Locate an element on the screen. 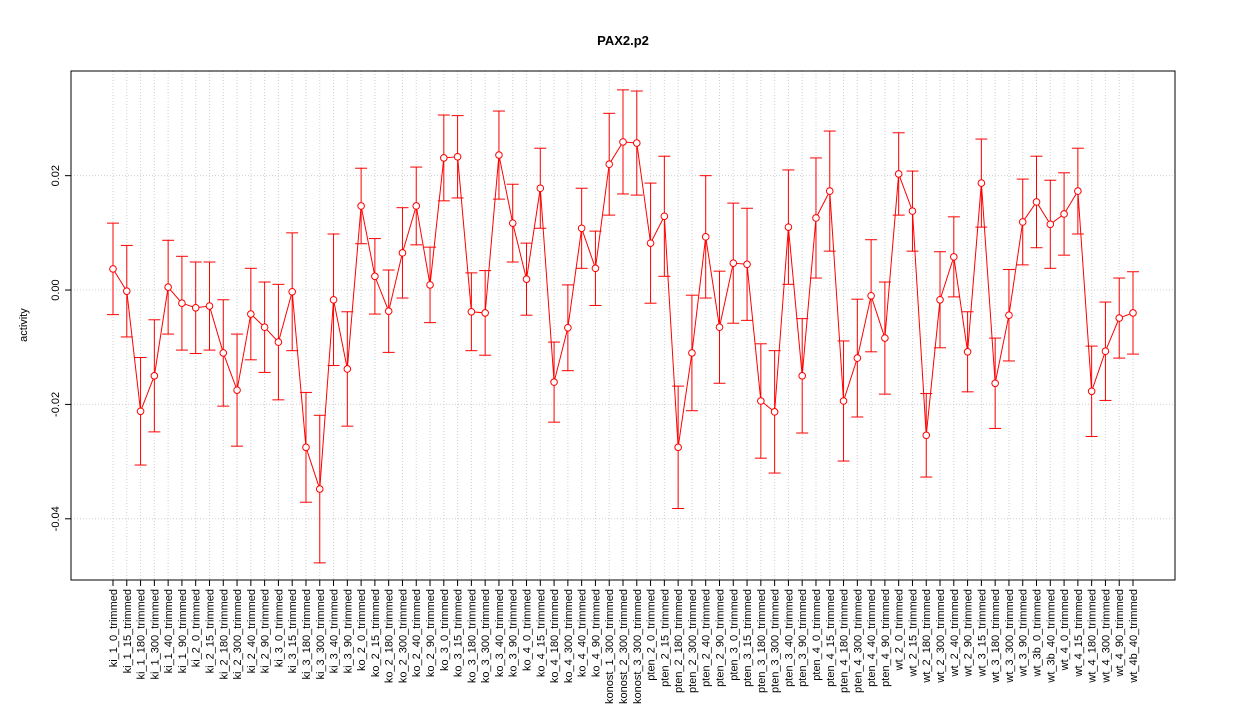 This screenshot has height=720, width=1245. x-tick-label: konost_1_300_trimmed is located at coordinates (610, 646).